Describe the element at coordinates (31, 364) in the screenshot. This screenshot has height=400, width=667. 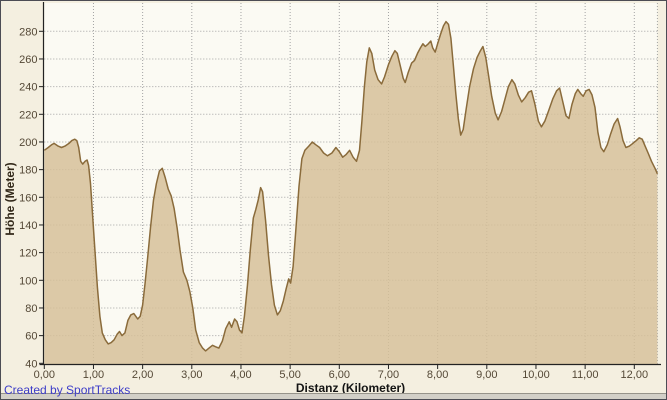
I see `y-tick-label: 40` at that location.